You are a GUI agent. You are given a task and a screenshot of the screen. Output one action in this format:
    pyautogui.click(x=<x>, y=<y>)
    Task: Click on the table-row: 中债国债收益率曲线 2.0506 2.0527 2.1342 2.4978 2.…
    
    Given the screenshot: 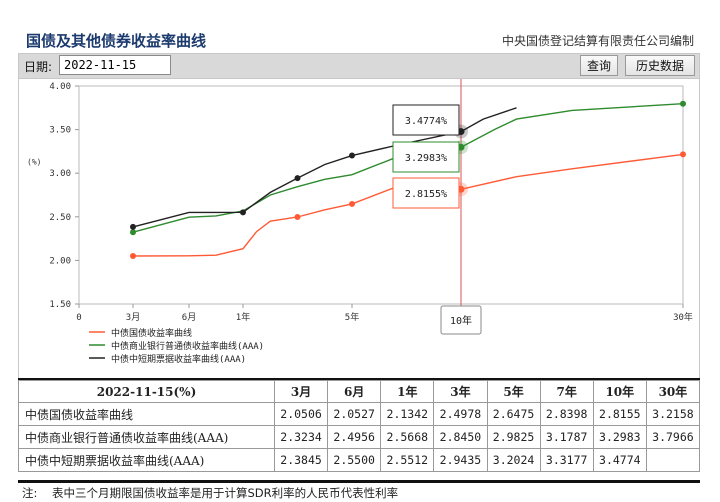 What is the action you would take?
    pyautogui.click(x=359, y=414)
    